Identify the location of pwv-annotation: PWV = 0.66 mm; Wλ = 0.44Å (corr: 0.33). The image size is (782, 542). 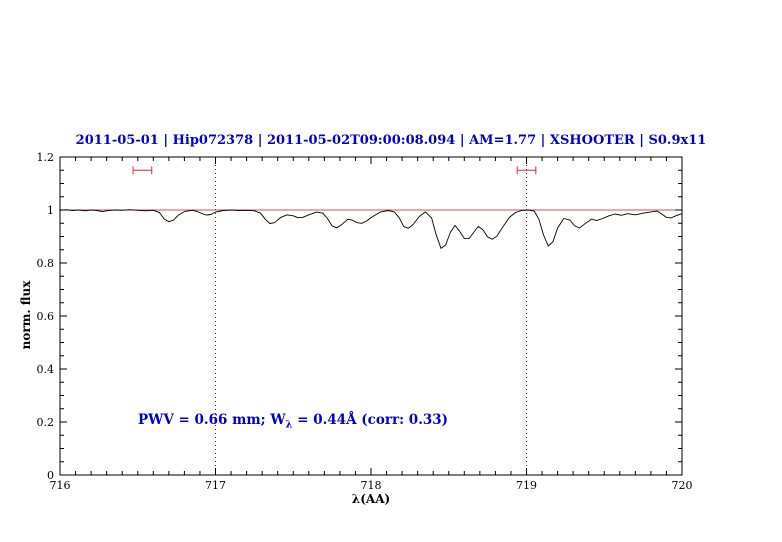
(293, 421).